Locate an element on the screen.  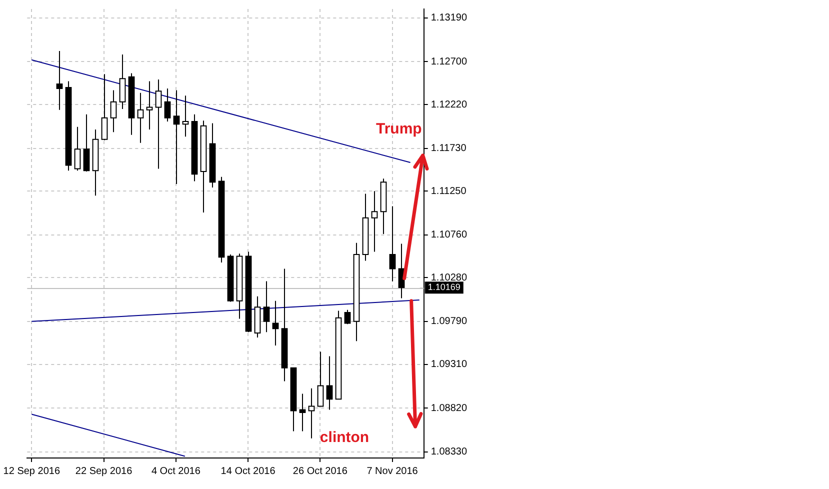
y-tick-label: 1.08330 is located at coordinates (449, 452).